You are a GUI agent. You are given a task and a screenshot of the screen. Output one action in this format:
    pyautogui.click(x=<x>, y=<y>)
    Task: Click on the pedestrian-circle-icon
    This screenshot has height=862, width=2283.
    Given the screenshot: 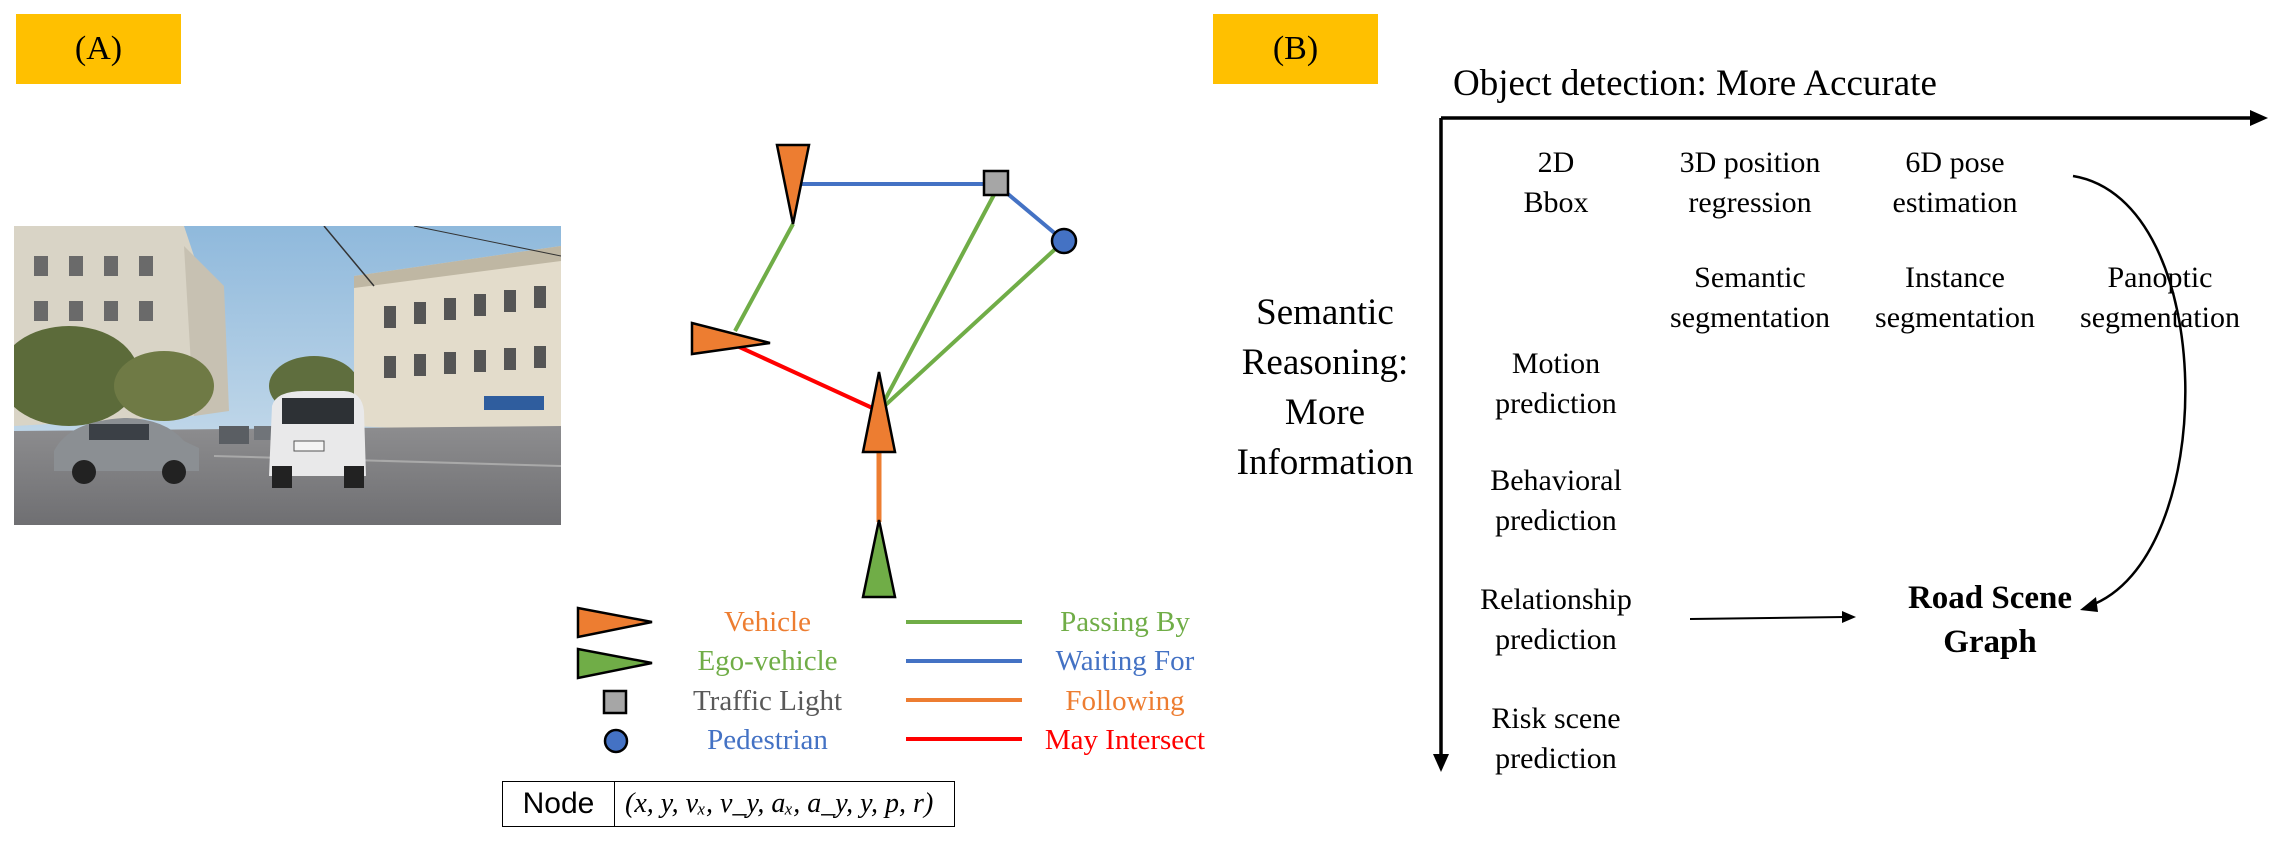 What is the action you would take?
    pyautogui.click(x=616, y=741)
    